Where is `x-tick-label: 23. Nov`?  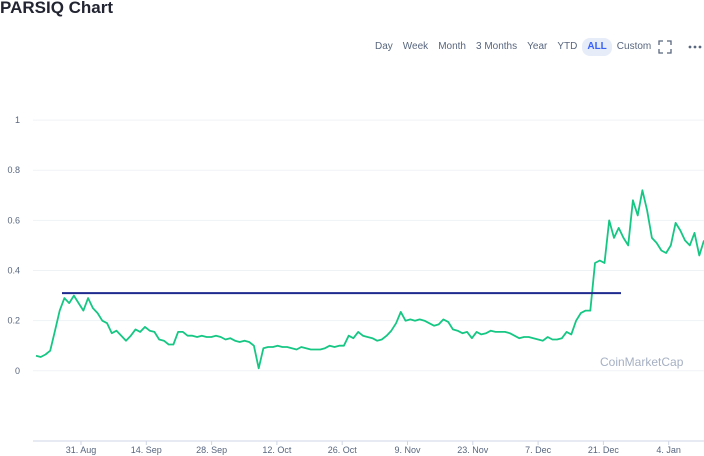 x-tick-label: 23. Nov is located at coordinates (473, 450).